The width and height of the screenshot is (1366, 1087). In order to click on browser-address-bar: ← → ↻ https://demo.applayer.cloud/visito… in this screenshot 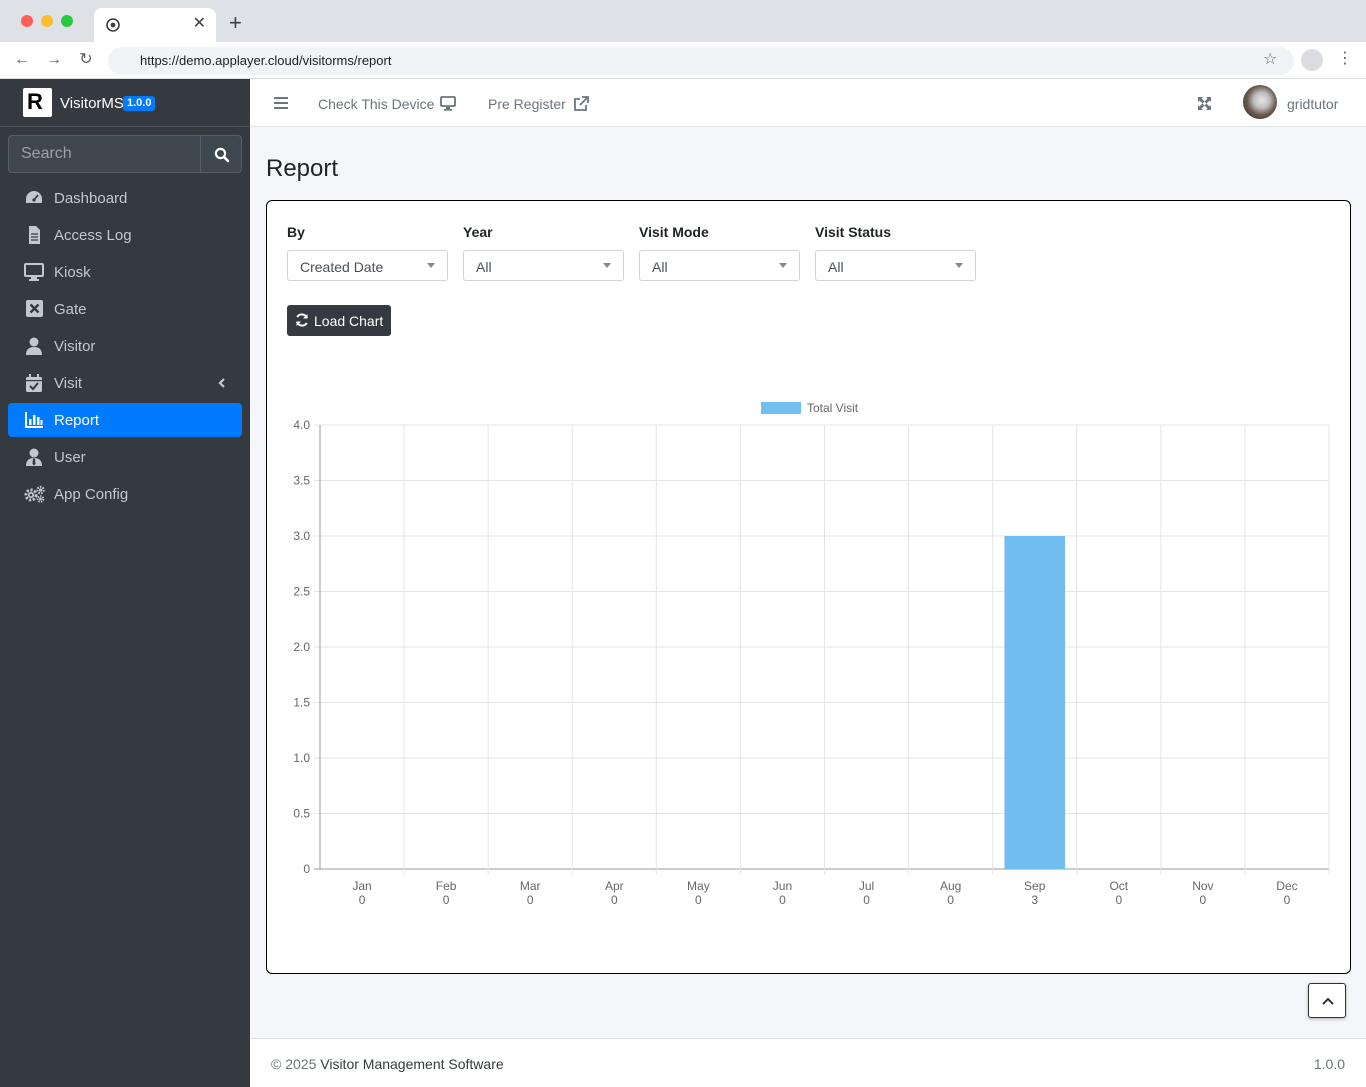, I will do `click(683, 60)`.